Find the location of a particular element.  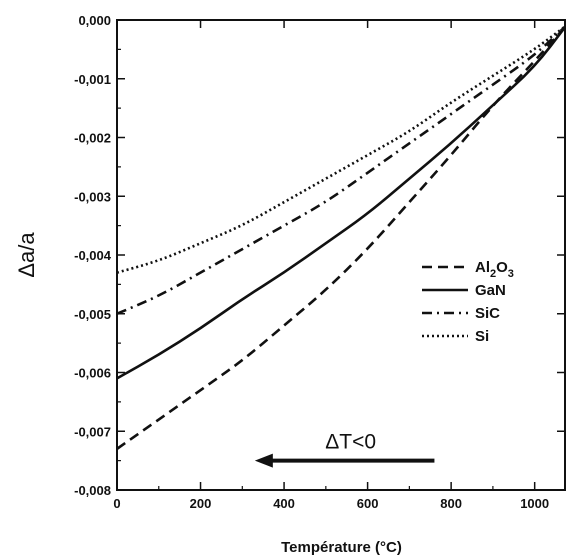

x-tick-label: 200 is located at coordinates (201, 503).